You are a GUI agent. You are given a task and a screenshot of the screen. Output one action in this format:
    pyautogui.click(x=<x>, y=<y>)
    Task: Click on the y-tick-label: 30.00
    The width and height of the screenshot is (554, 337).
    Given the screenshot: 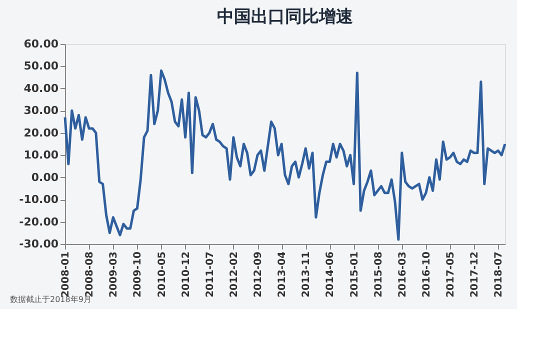 What is the action you would take?
    pyautogui.click(x=41, y=111)
    